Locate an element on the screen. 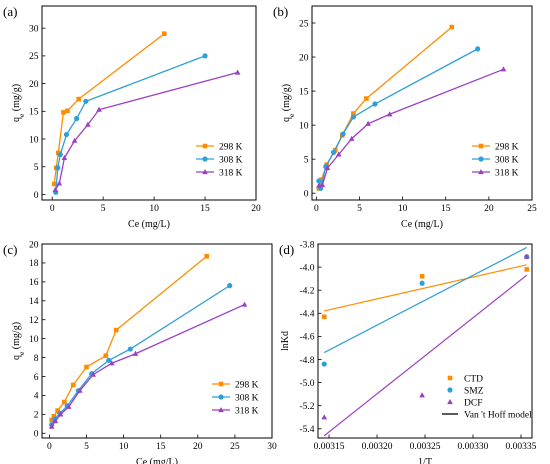 The width and height of the screenshot is (550, 464). x-tick-label: 0.00325 is located at coordinates (425, 447).